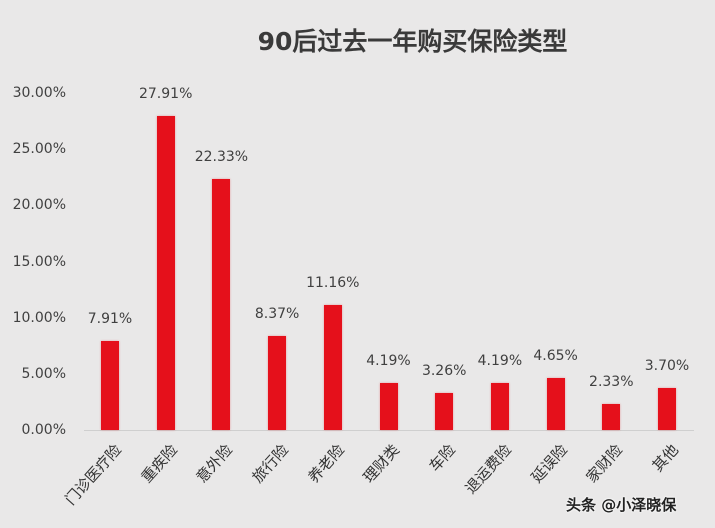 The image size is (715, 528). Describe the element at coordinates (549, 463) in the screenshot. I see `x-tick-label: 延误险` at that location.